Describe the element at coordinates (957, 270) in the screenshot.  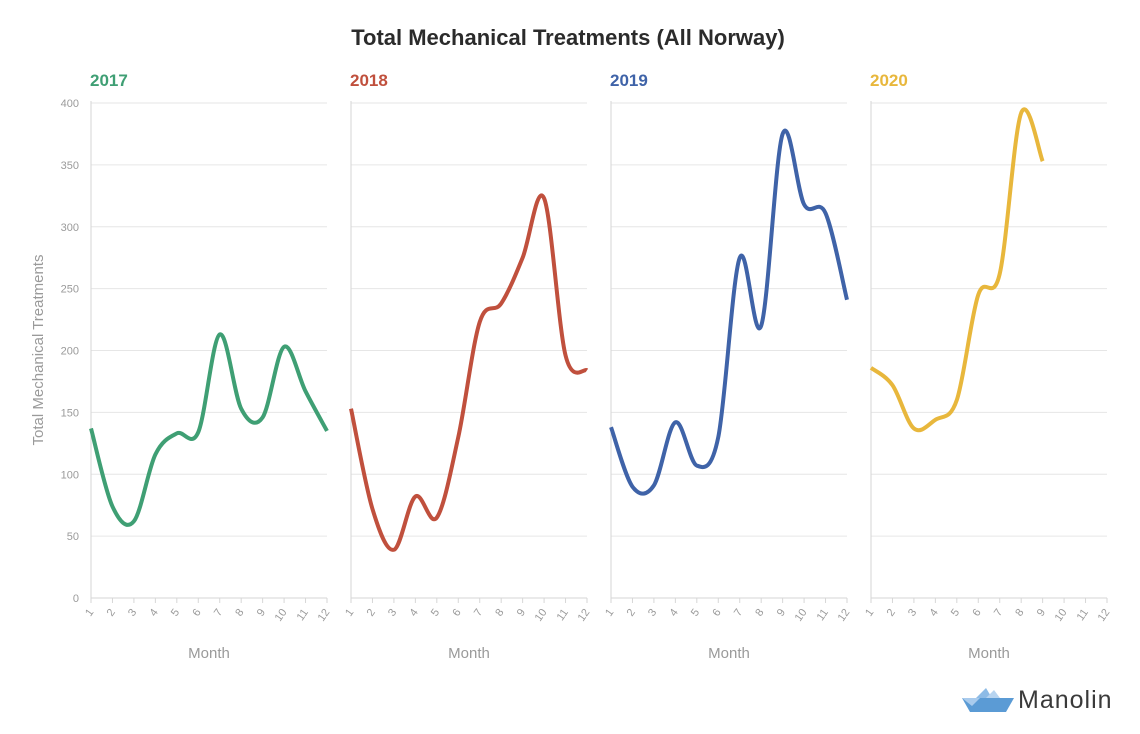
I see `series-line-2020` at that location.